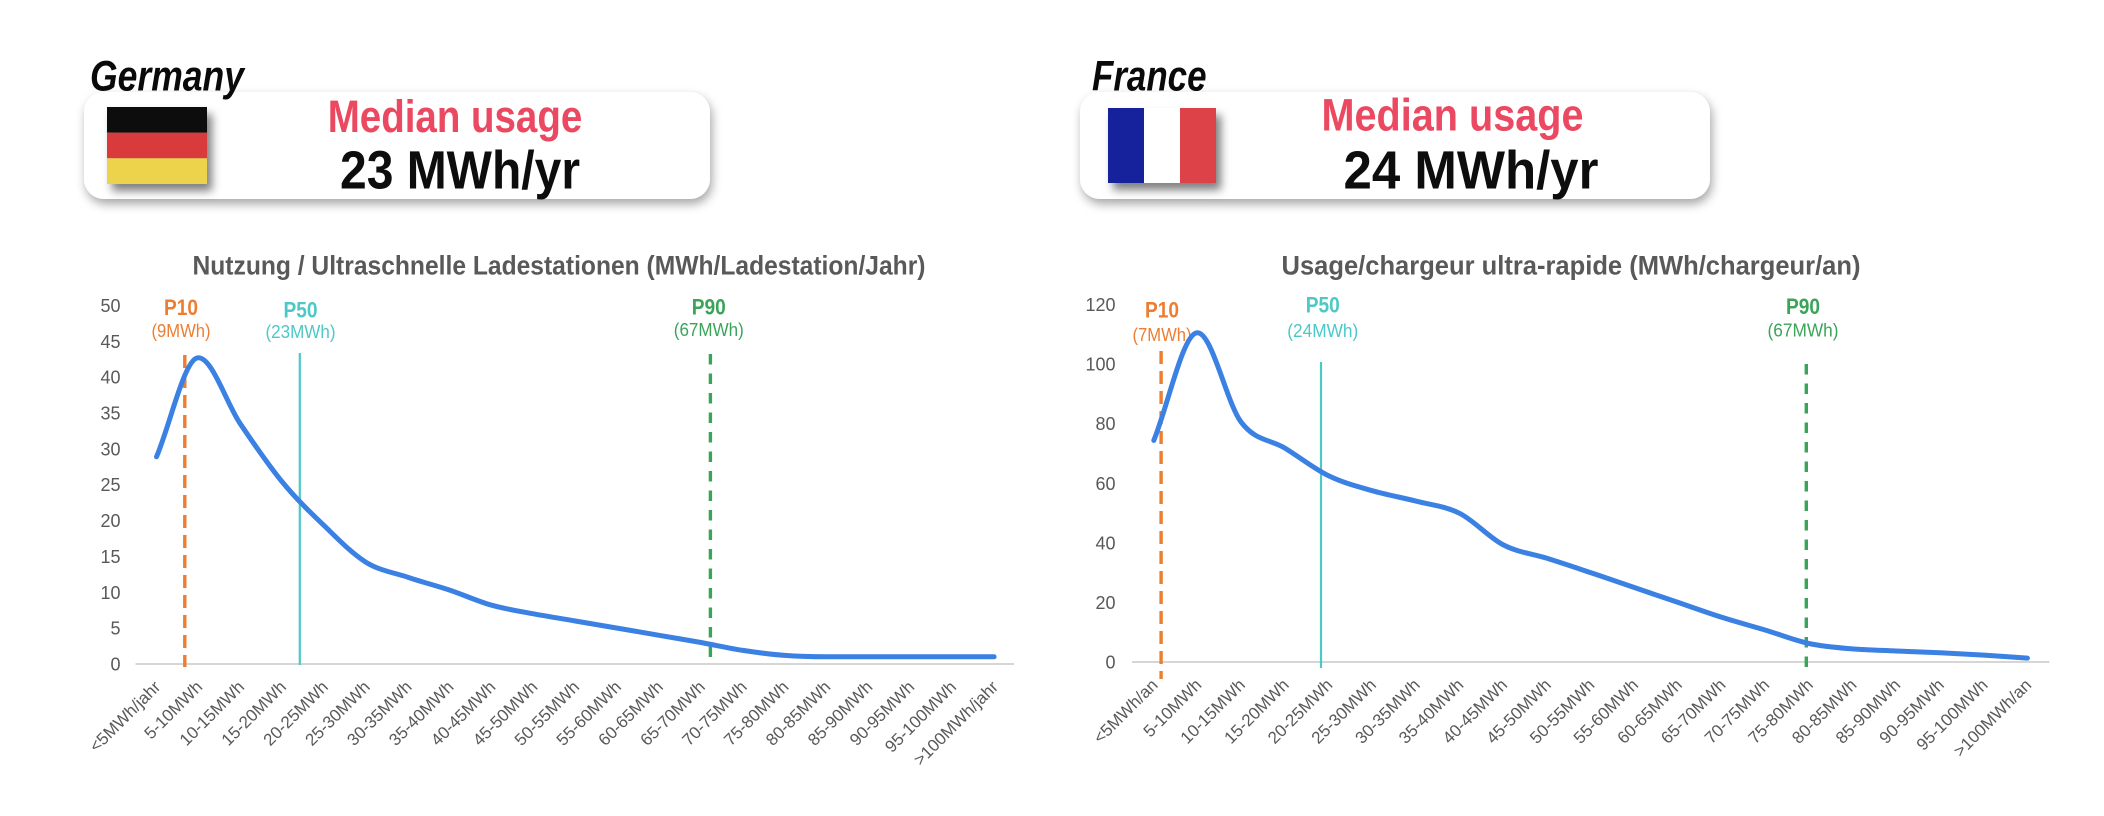 The height and width of the screenshot is (816, 2104). What do you see at coordinates (1471, 171) in the screenshot?
I see `svg-text: 24 MWh/yr` at bounding box center [1471, 171].